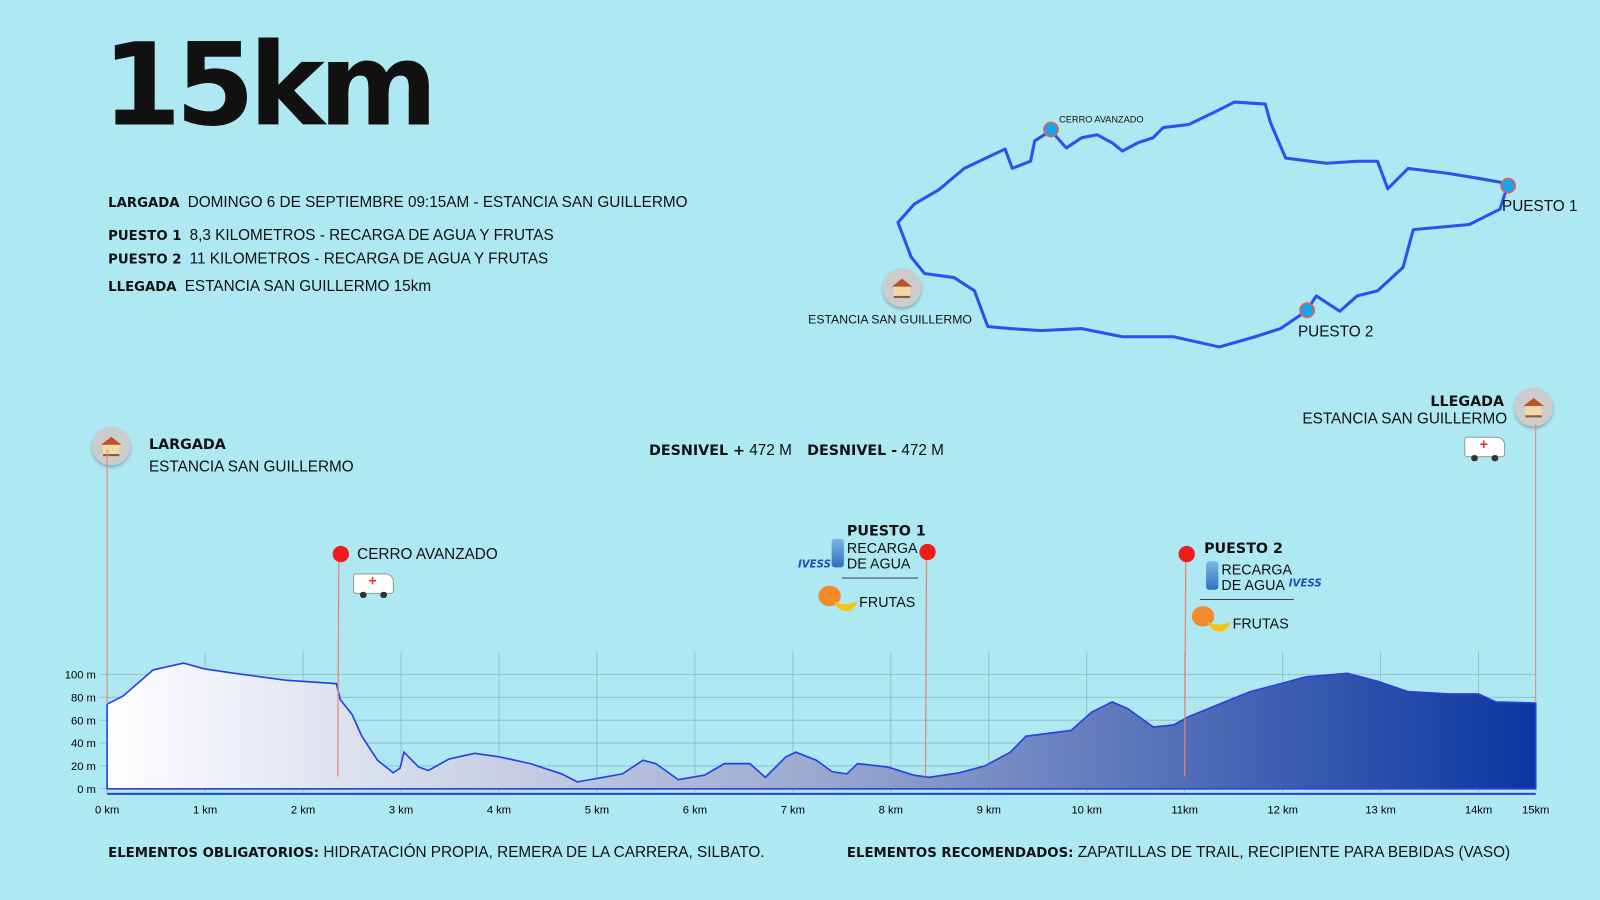  I want to click on x-tick-label: 10 km, so click(1086, 810).